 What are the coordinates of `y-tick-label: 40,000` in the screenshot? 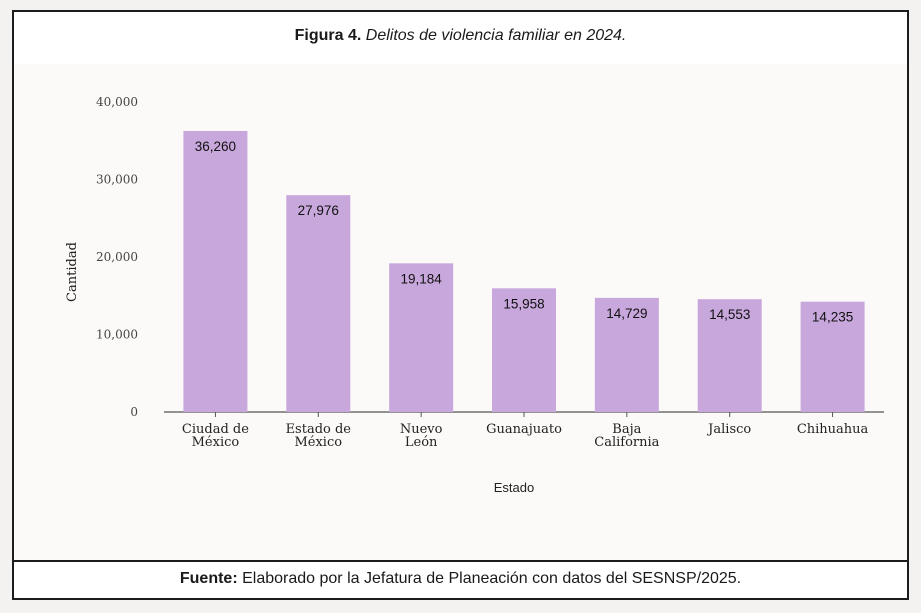 It's located at (117, 102).